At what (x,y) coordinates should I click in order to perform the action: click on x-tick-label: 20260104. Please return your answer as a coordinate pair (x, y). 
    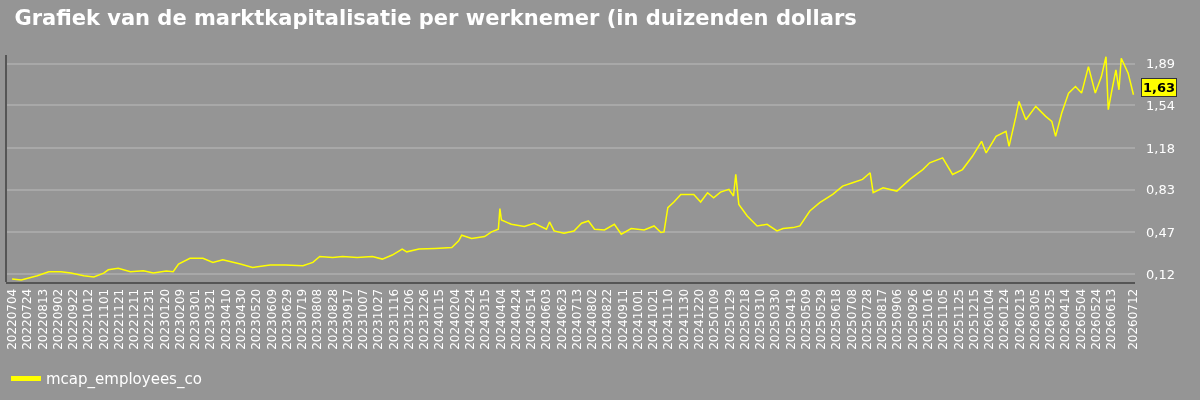
    Looking at the image, I should click on (989, 319).